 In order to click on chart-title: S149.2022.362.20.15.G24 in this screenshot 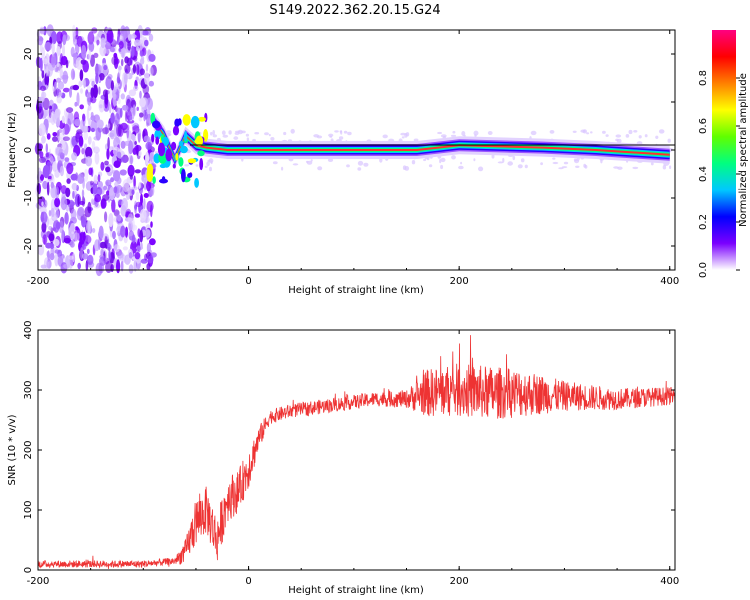, I will do `click(354, 10)`.